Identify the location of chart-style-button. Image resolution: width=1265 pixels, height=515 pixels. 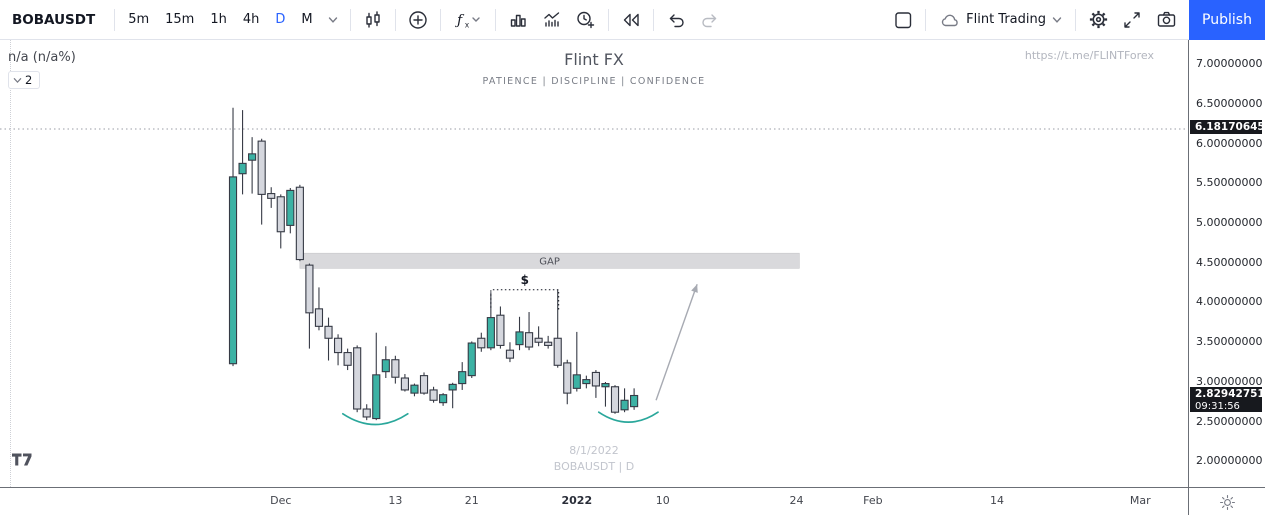
(373, 20).